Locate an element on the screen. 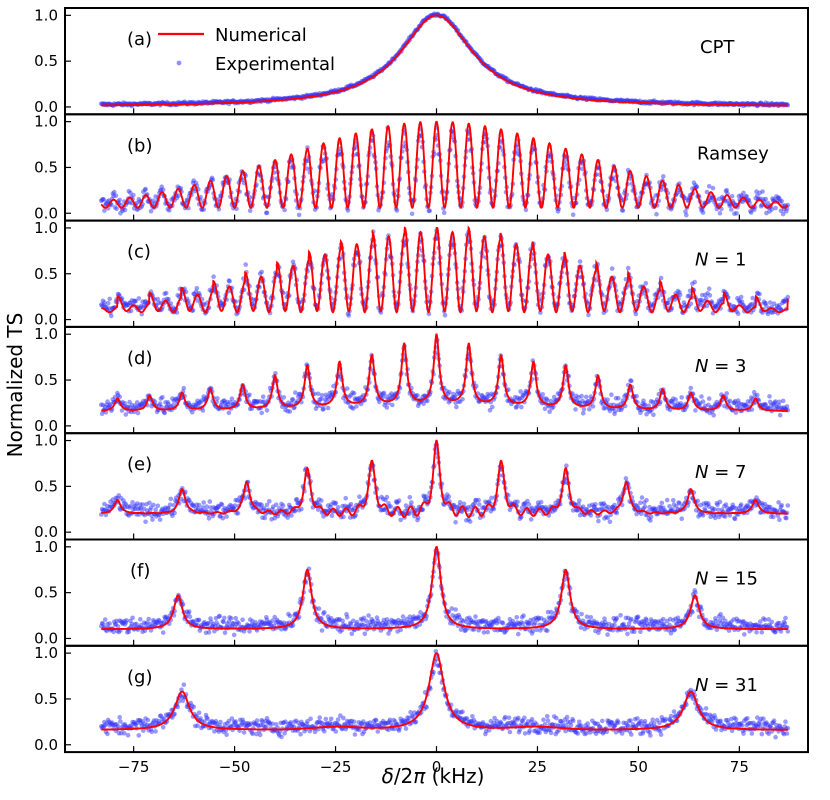 The image size is (830, 800). experimental-series is located at coordinates (445, 60).